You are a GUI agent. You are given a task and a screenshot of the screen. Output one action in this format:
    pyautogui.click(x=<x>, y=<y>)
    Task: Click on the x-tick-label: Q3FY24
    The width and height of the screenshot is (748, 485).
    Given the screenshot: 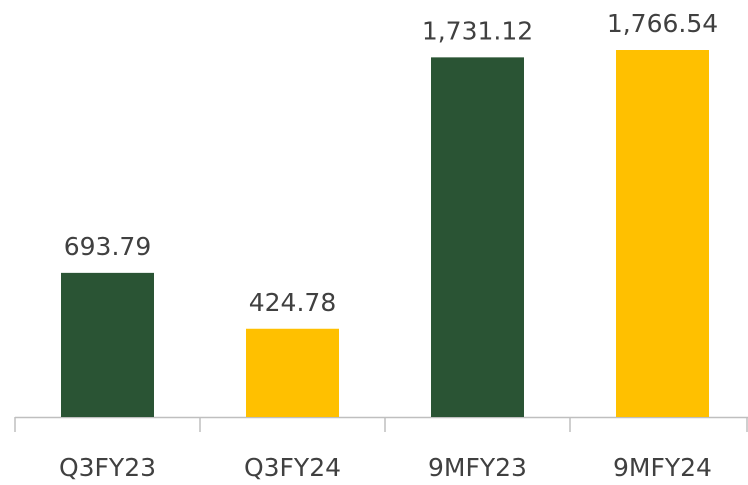 What is the action you would take?
    pyautogui.click(x=292, y=467)
    